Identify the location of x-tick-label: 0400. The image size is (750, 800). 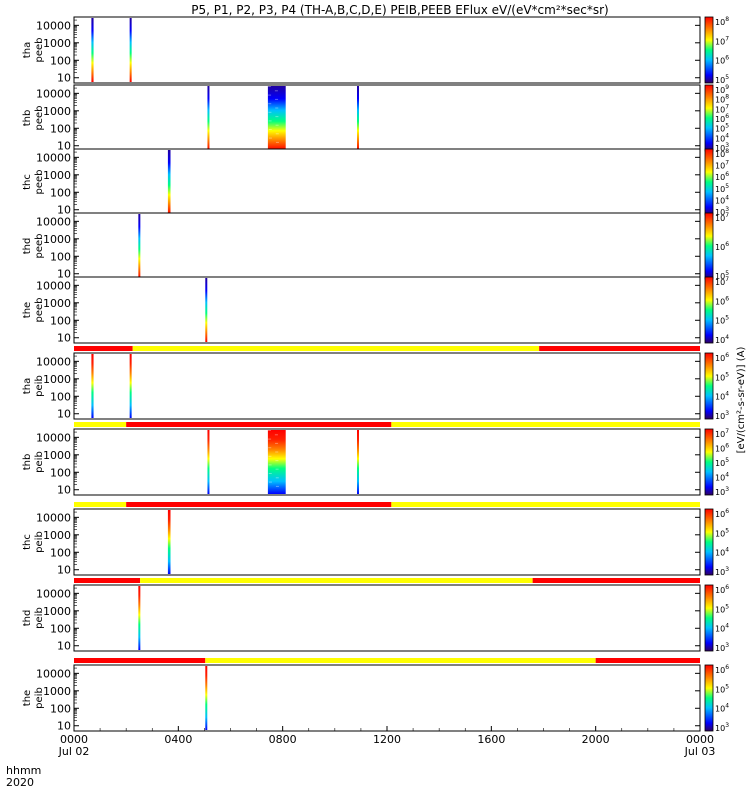
(178, 739).